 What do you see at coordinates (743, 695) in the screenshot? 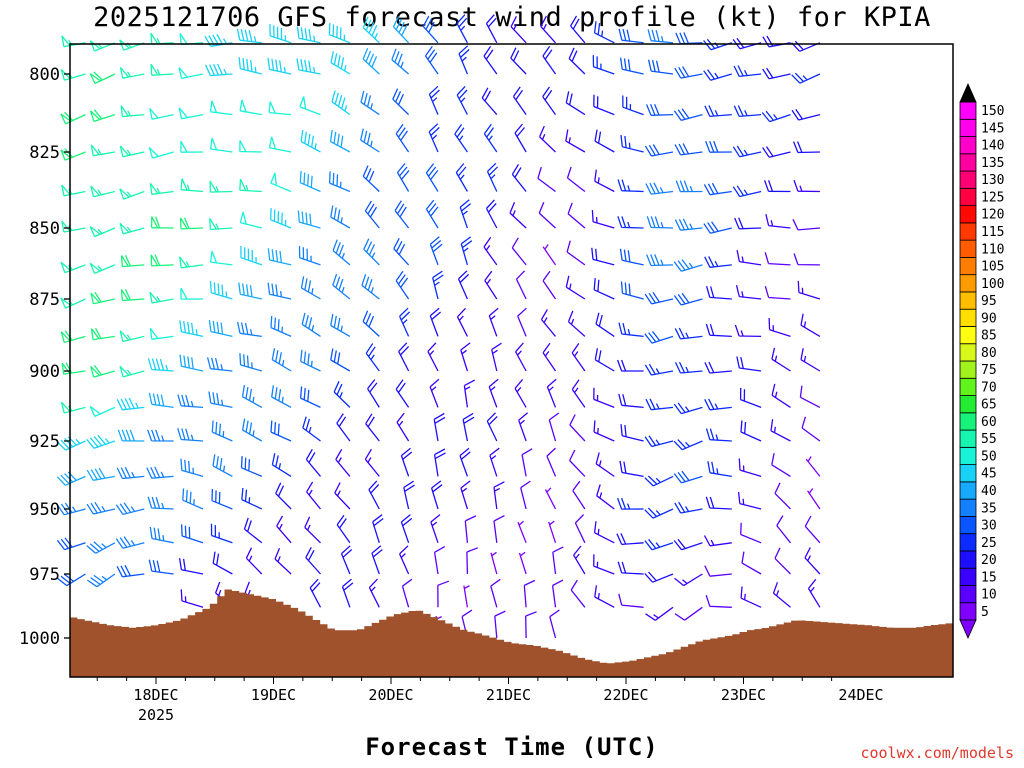
I see `x-tick-label: 23DEC` at bounding box center [743, 695].